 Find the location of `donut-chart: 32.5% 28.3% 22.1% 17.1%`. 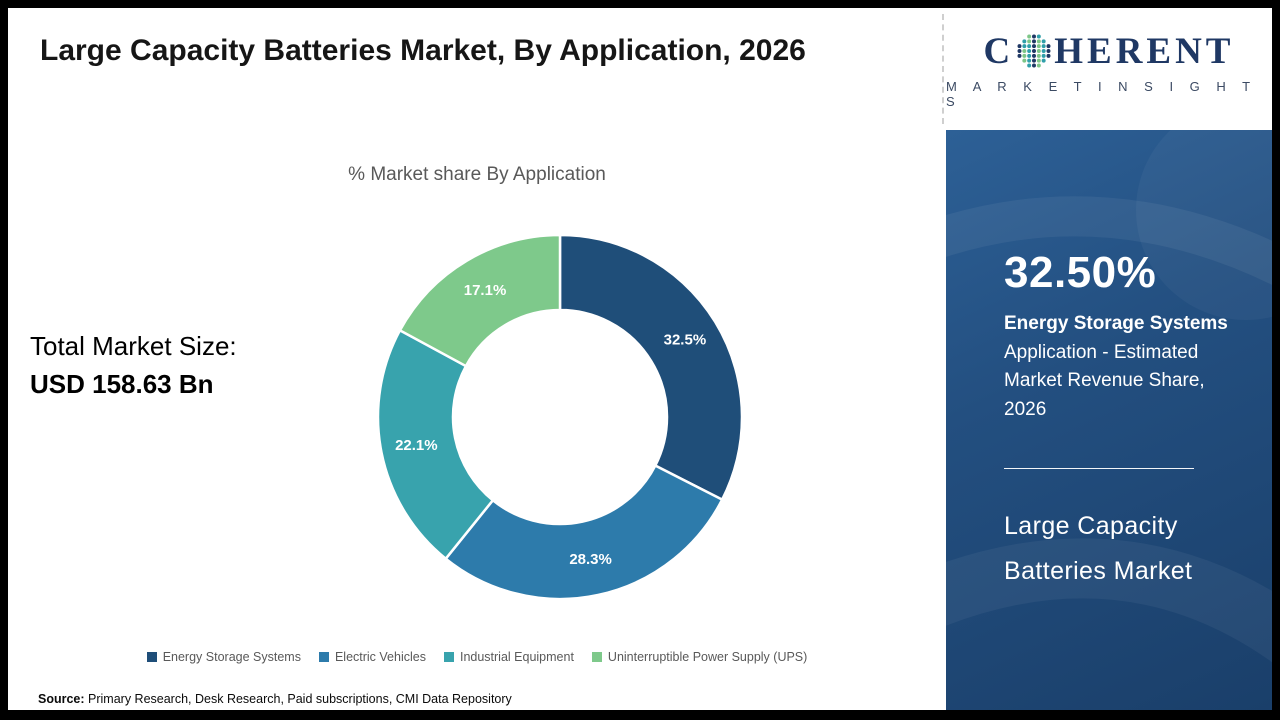

donut-chart: 32.5% 28.3% 22.1% 17.1% is located at coordinates (560, 417).